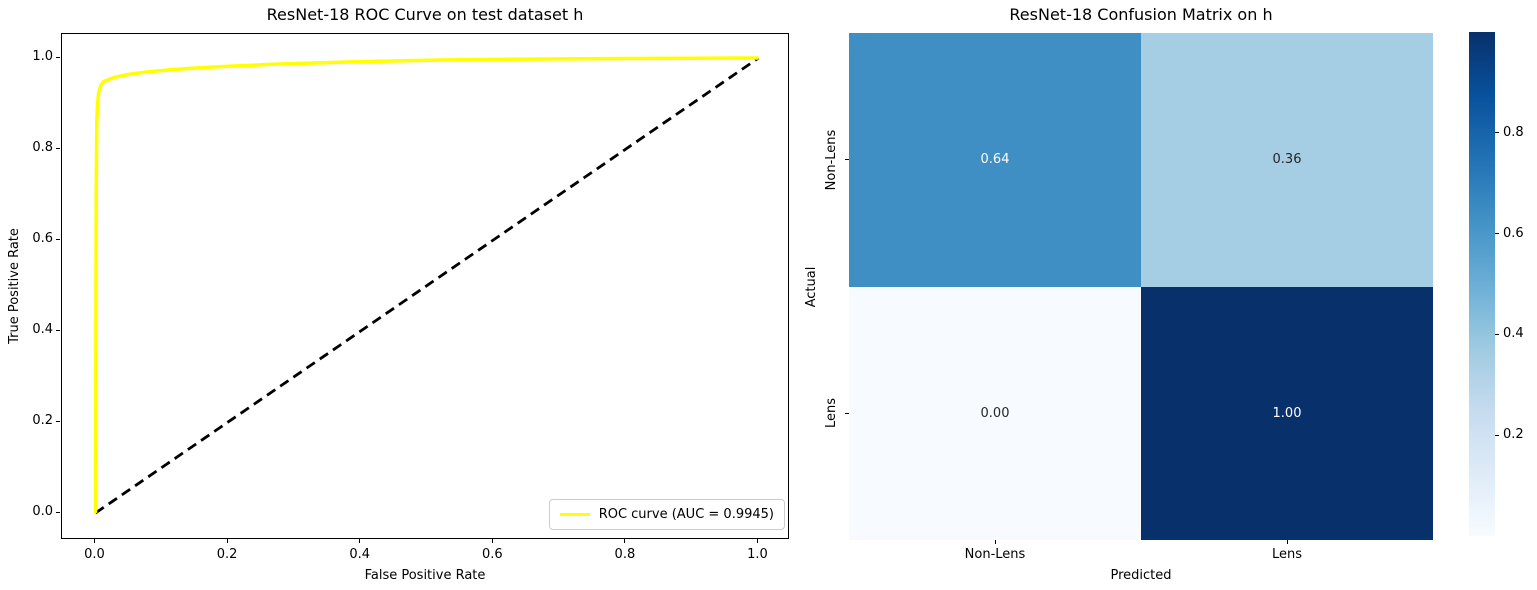 Image resolution: width=1537 pixels, height=590 pixels. I want to click on cm-cell-r1c1: 1.00, so click(1287, 413).